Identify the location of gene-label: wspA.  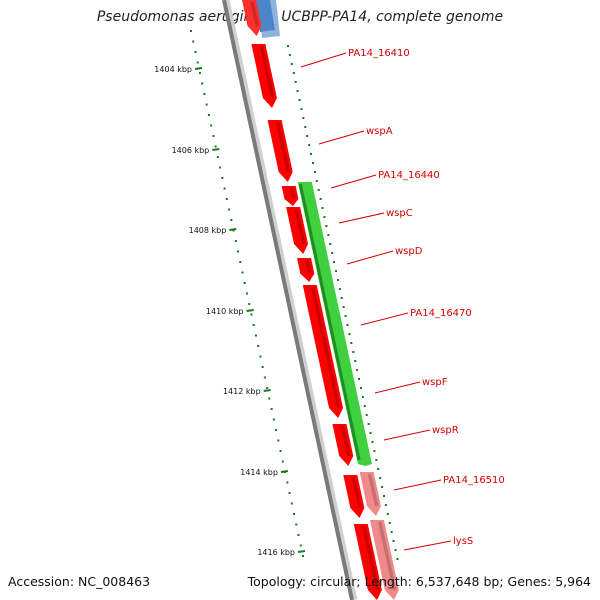
(379, 131).